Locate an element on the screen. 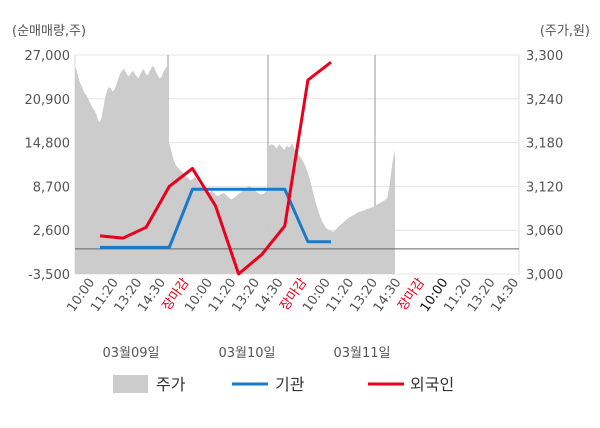 Image resolution: width=600 pixels, height=428 pixels. date-label: 03월09일 is located at coordinates (130, 353).